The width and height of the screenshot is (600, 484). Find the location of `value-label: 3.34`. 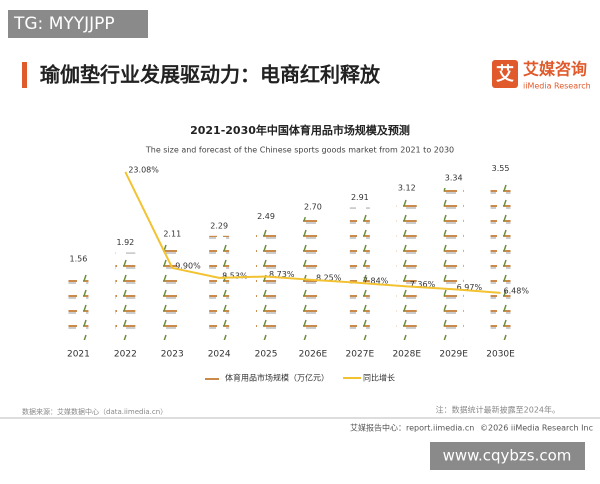

value-label: 3.34 is located at coordinates (454, 178).